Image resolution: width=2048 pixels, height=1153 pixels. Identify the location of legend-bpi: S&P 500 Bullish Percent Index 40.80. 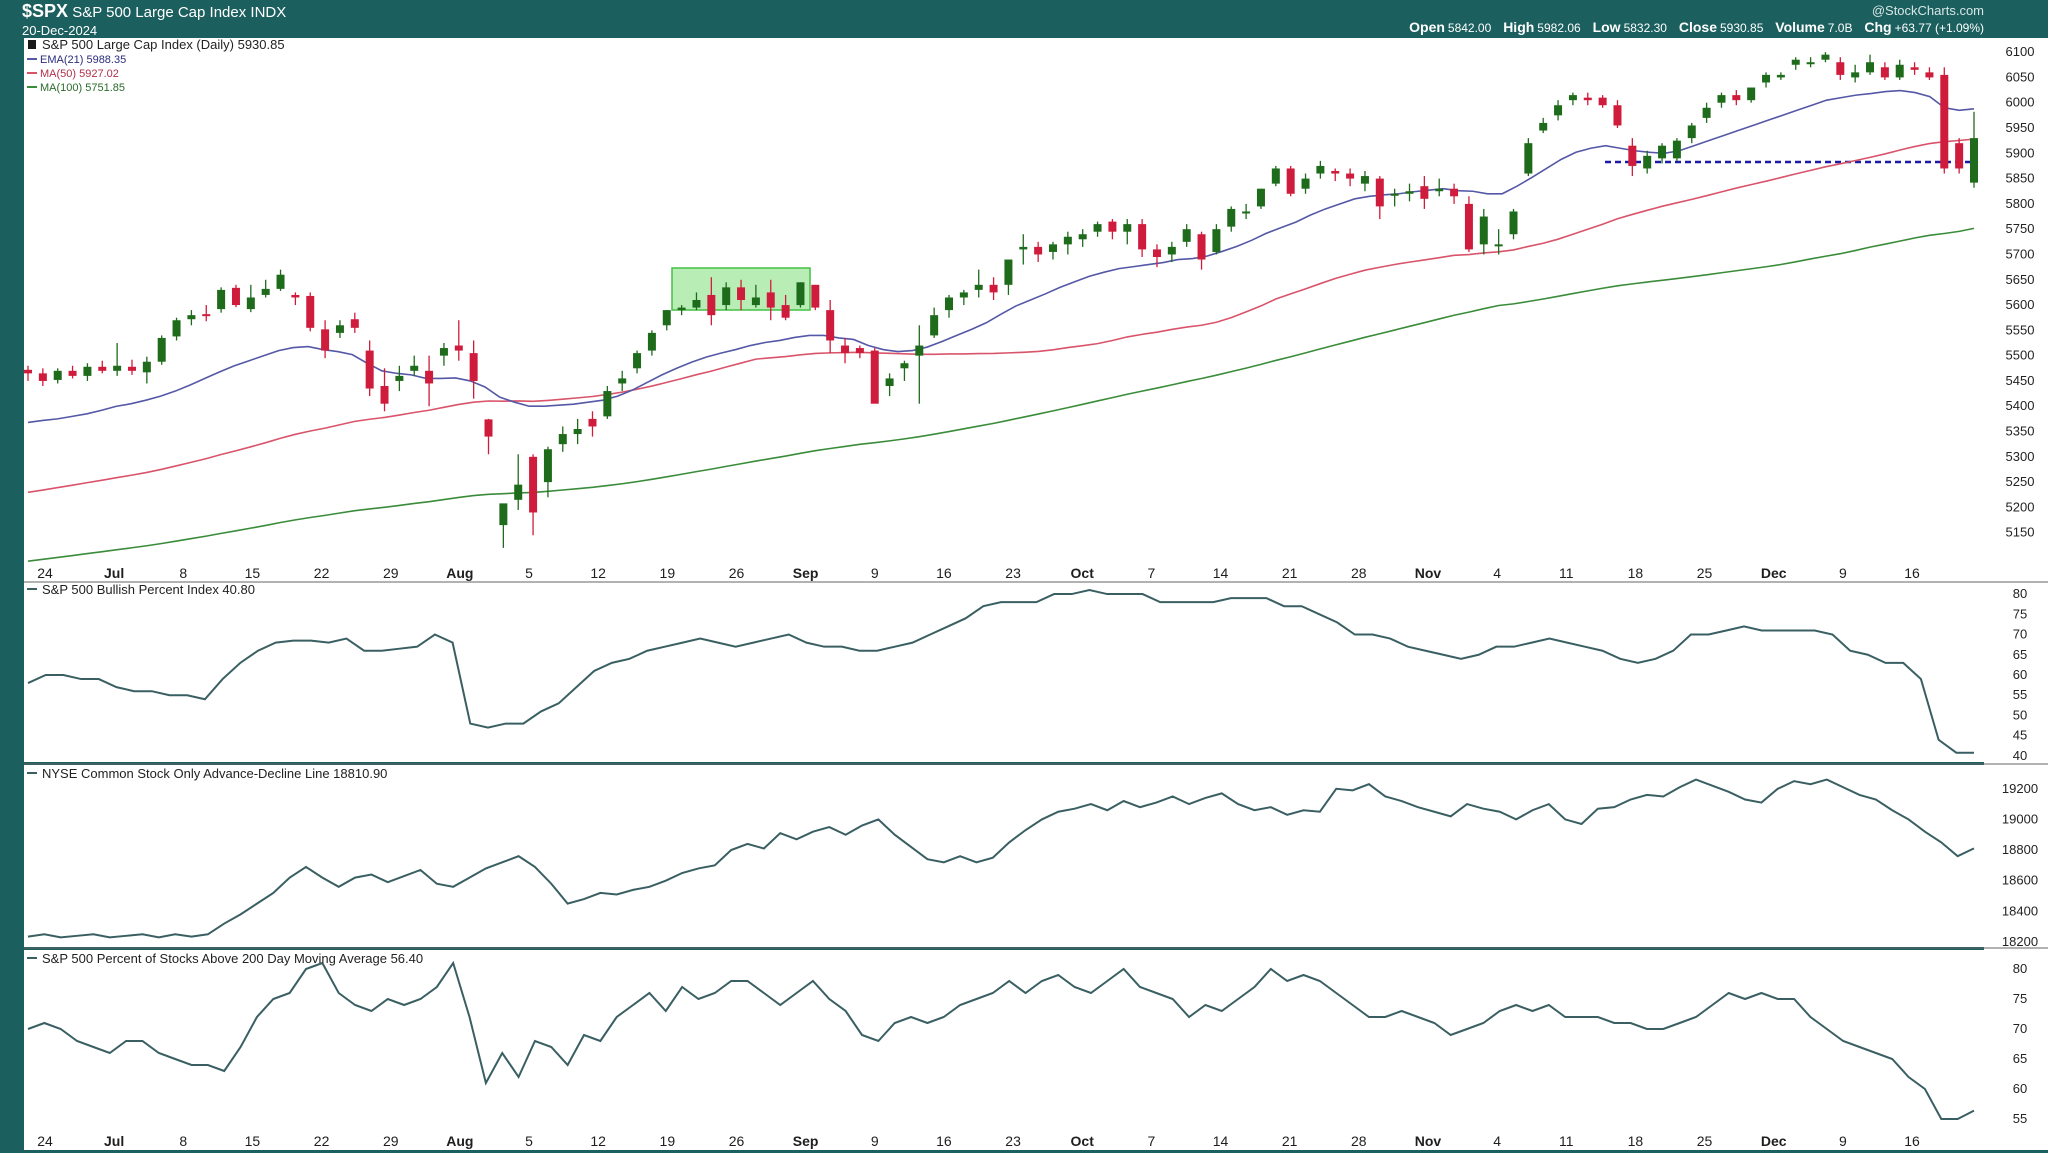
(148, 589).